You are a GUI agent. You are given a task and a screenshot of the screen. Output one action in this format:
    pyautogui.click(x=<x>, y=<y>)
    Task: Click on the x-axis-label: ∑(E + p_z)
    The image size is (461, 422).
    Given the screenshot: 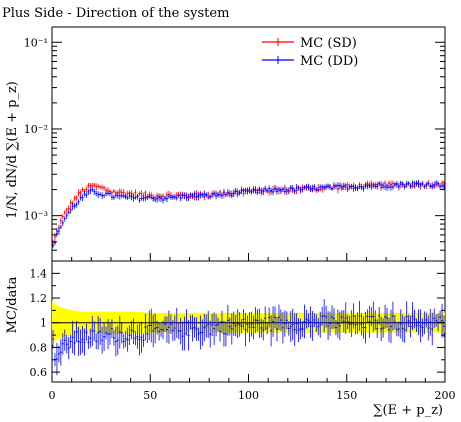 What is the action you would take?
    pyautogui.click(x=408, y=410)
    